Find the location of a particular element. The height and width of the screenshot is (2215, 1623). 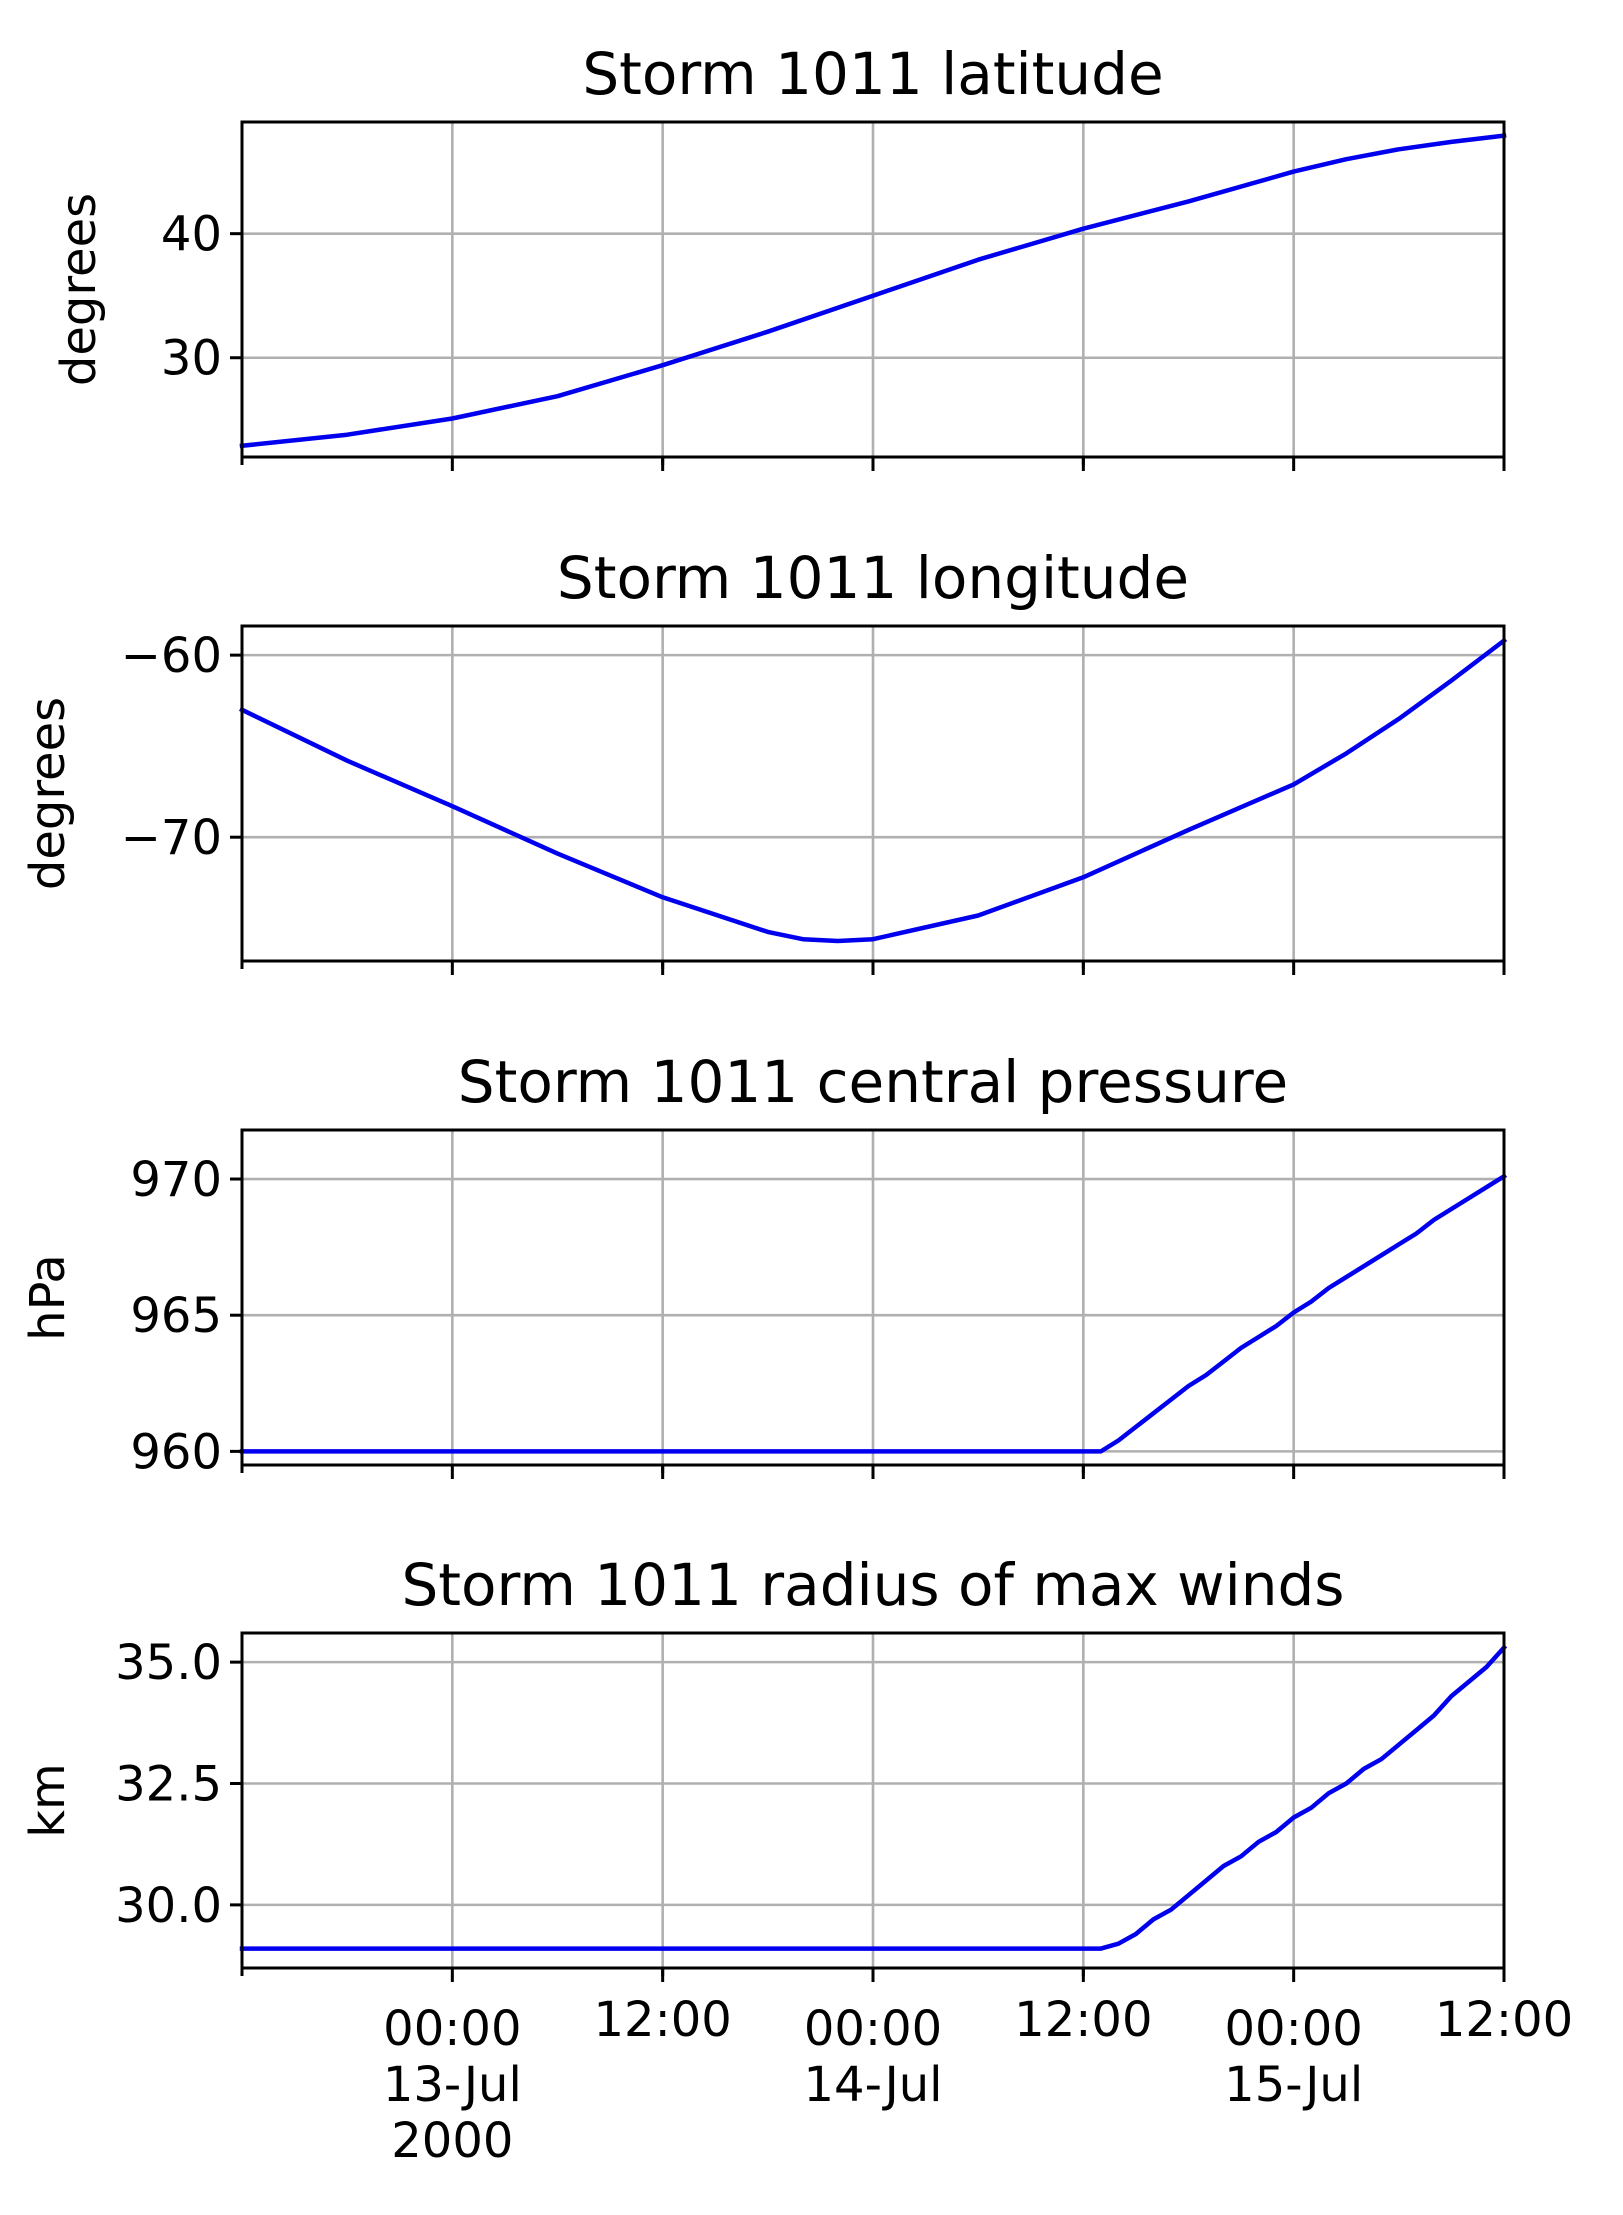

y-tick-label: 32.5 is located at coordinates (168, 1785).